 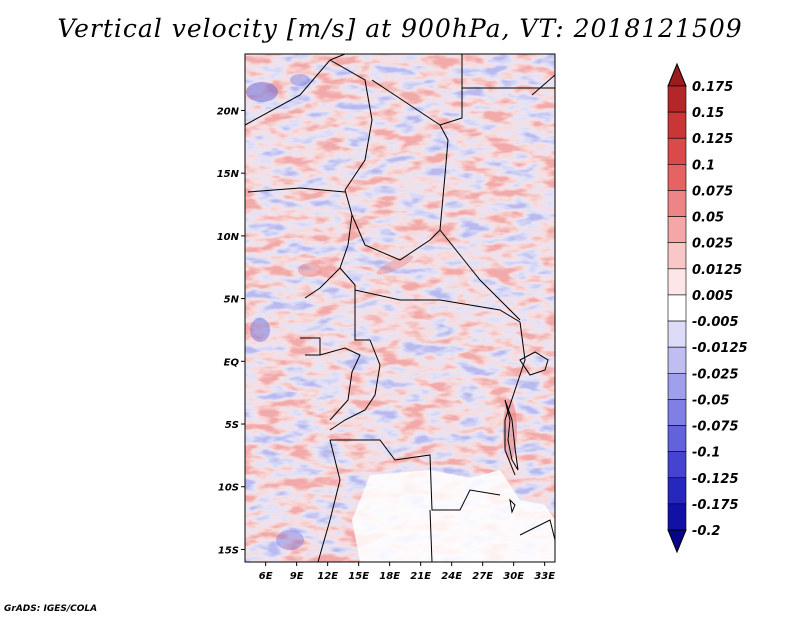 I want to click on lat-tick-label: 10S, so click(x=228, y=488).